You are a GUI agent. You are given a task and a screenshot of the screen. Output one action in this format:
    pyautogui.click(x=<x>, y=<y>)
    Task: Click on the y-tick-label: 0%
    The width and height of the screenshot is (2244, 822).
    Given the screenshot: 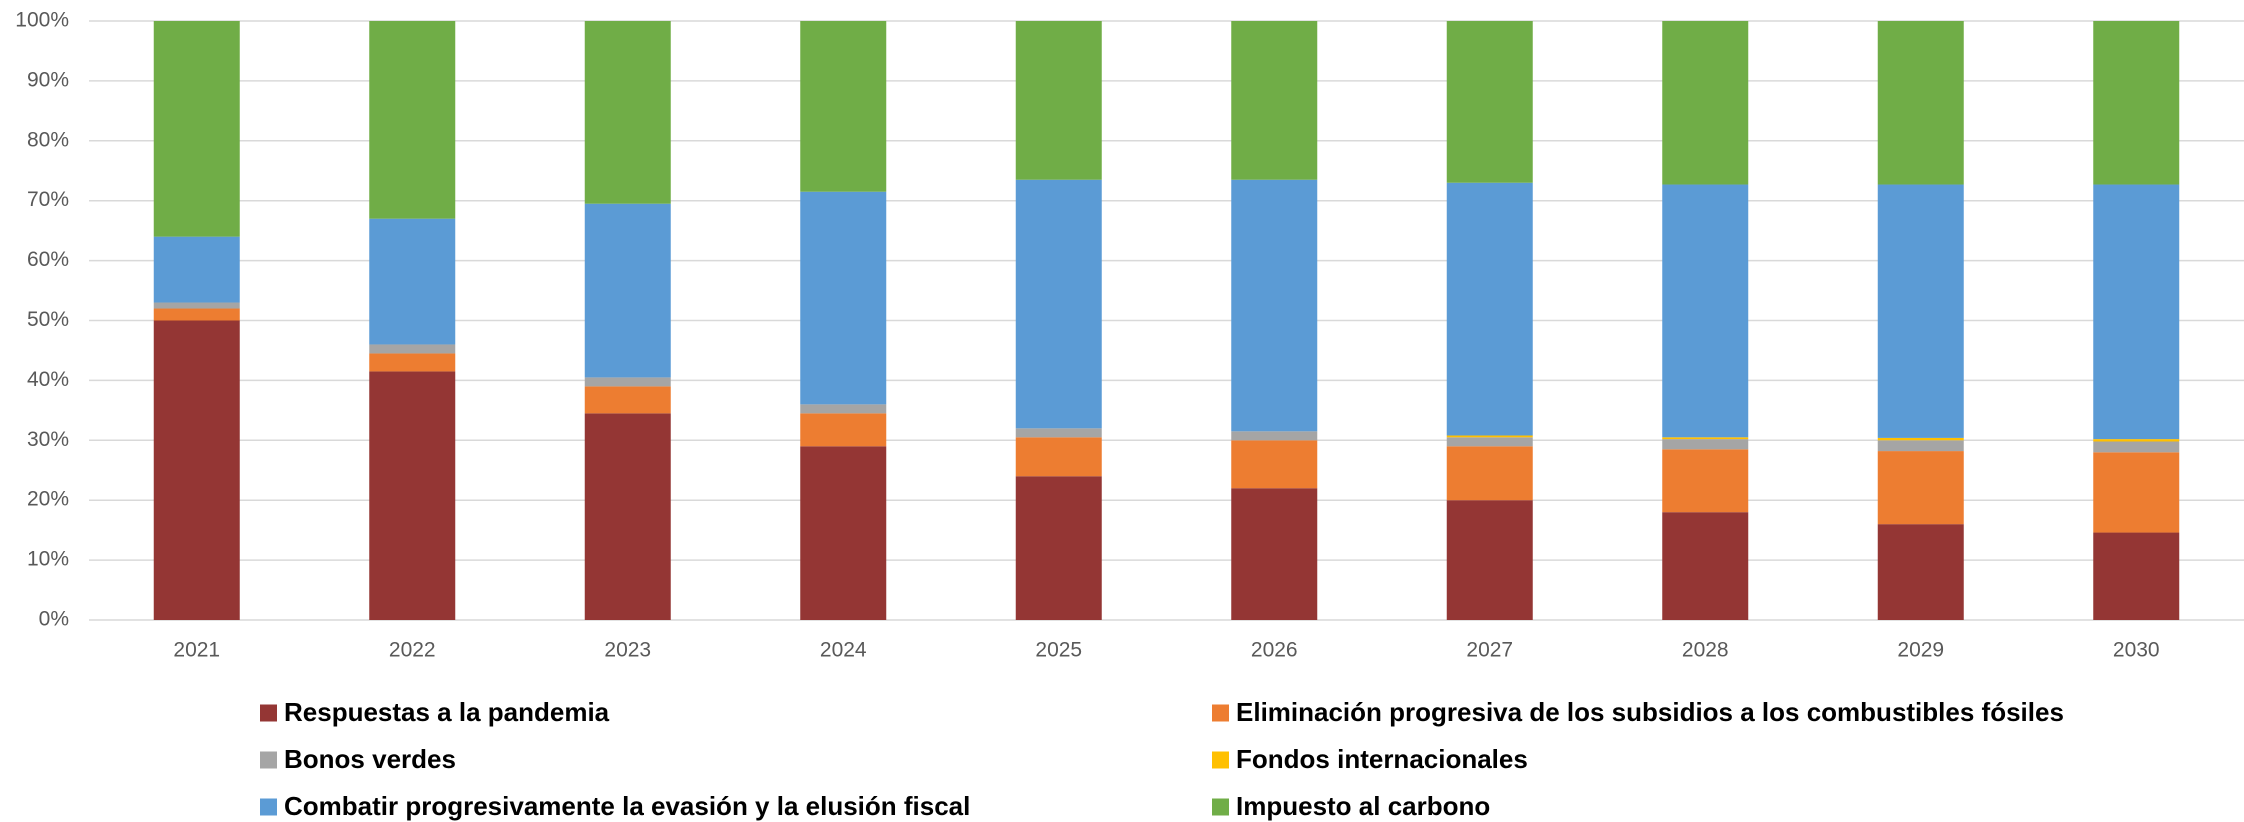 What is the action you would take?
    pyautogui.click(x=54, y=619)
    